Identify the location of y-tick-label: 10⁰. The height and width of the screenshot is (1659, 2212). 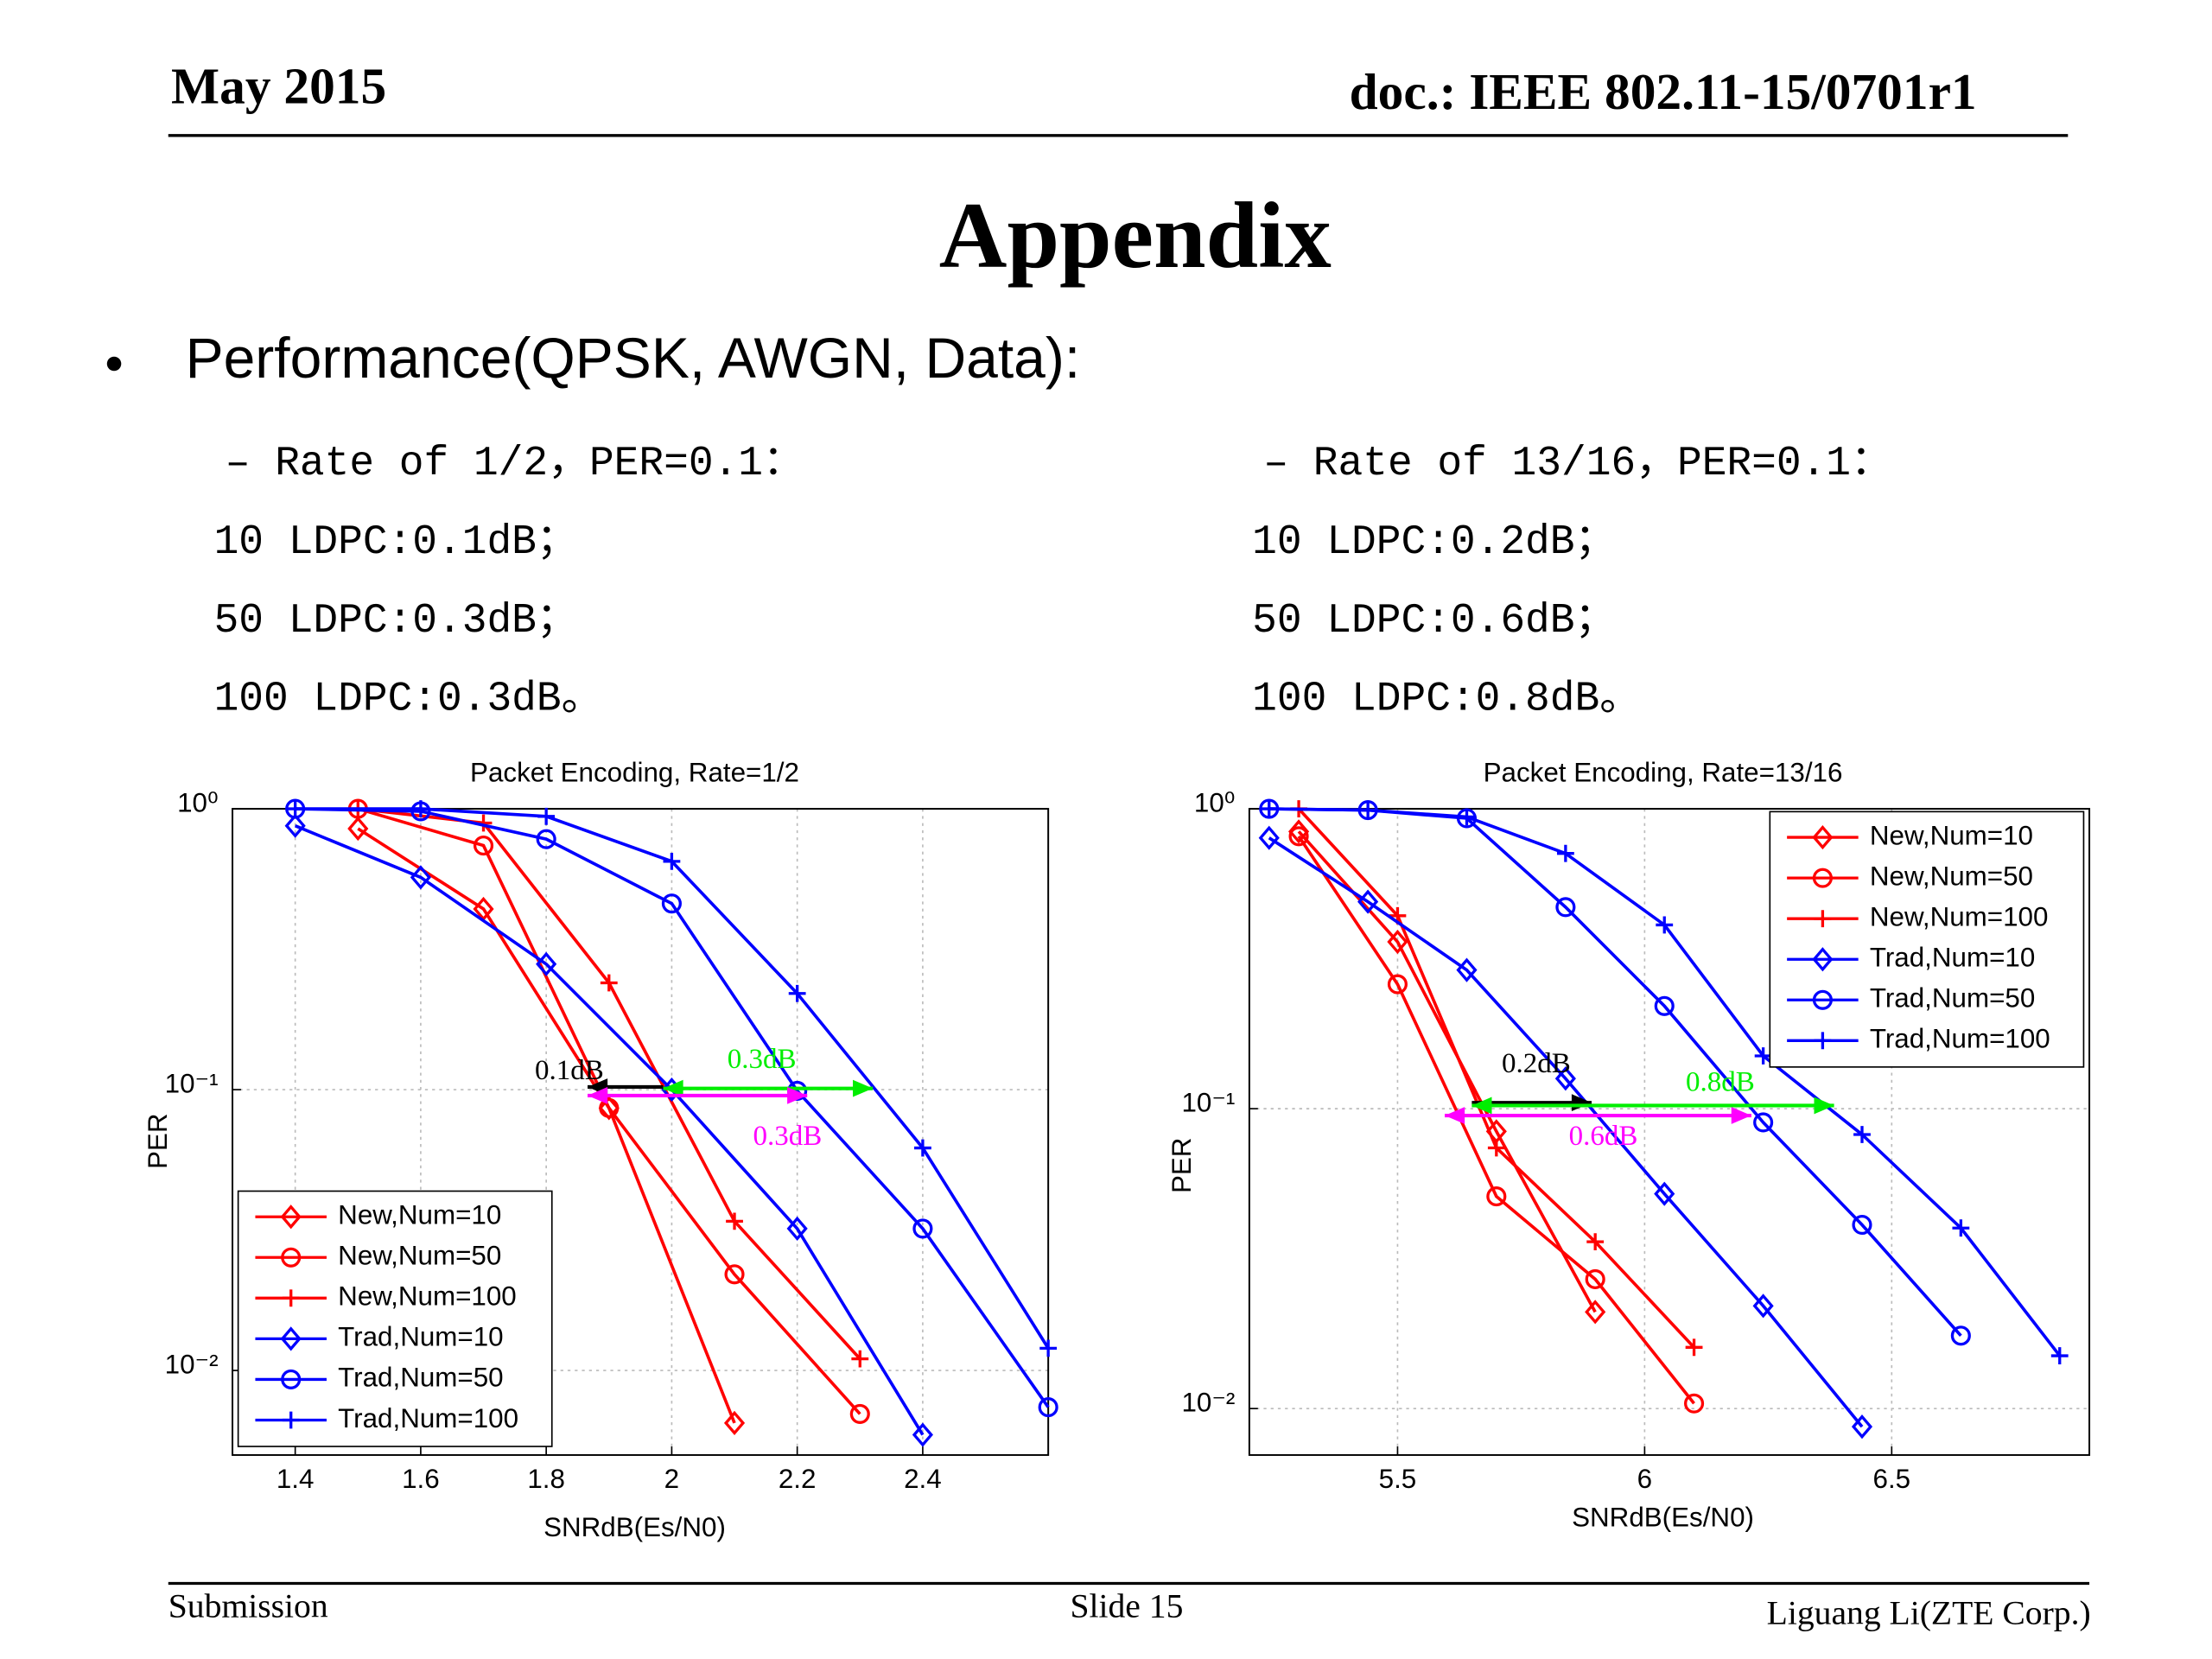
(197, 802).